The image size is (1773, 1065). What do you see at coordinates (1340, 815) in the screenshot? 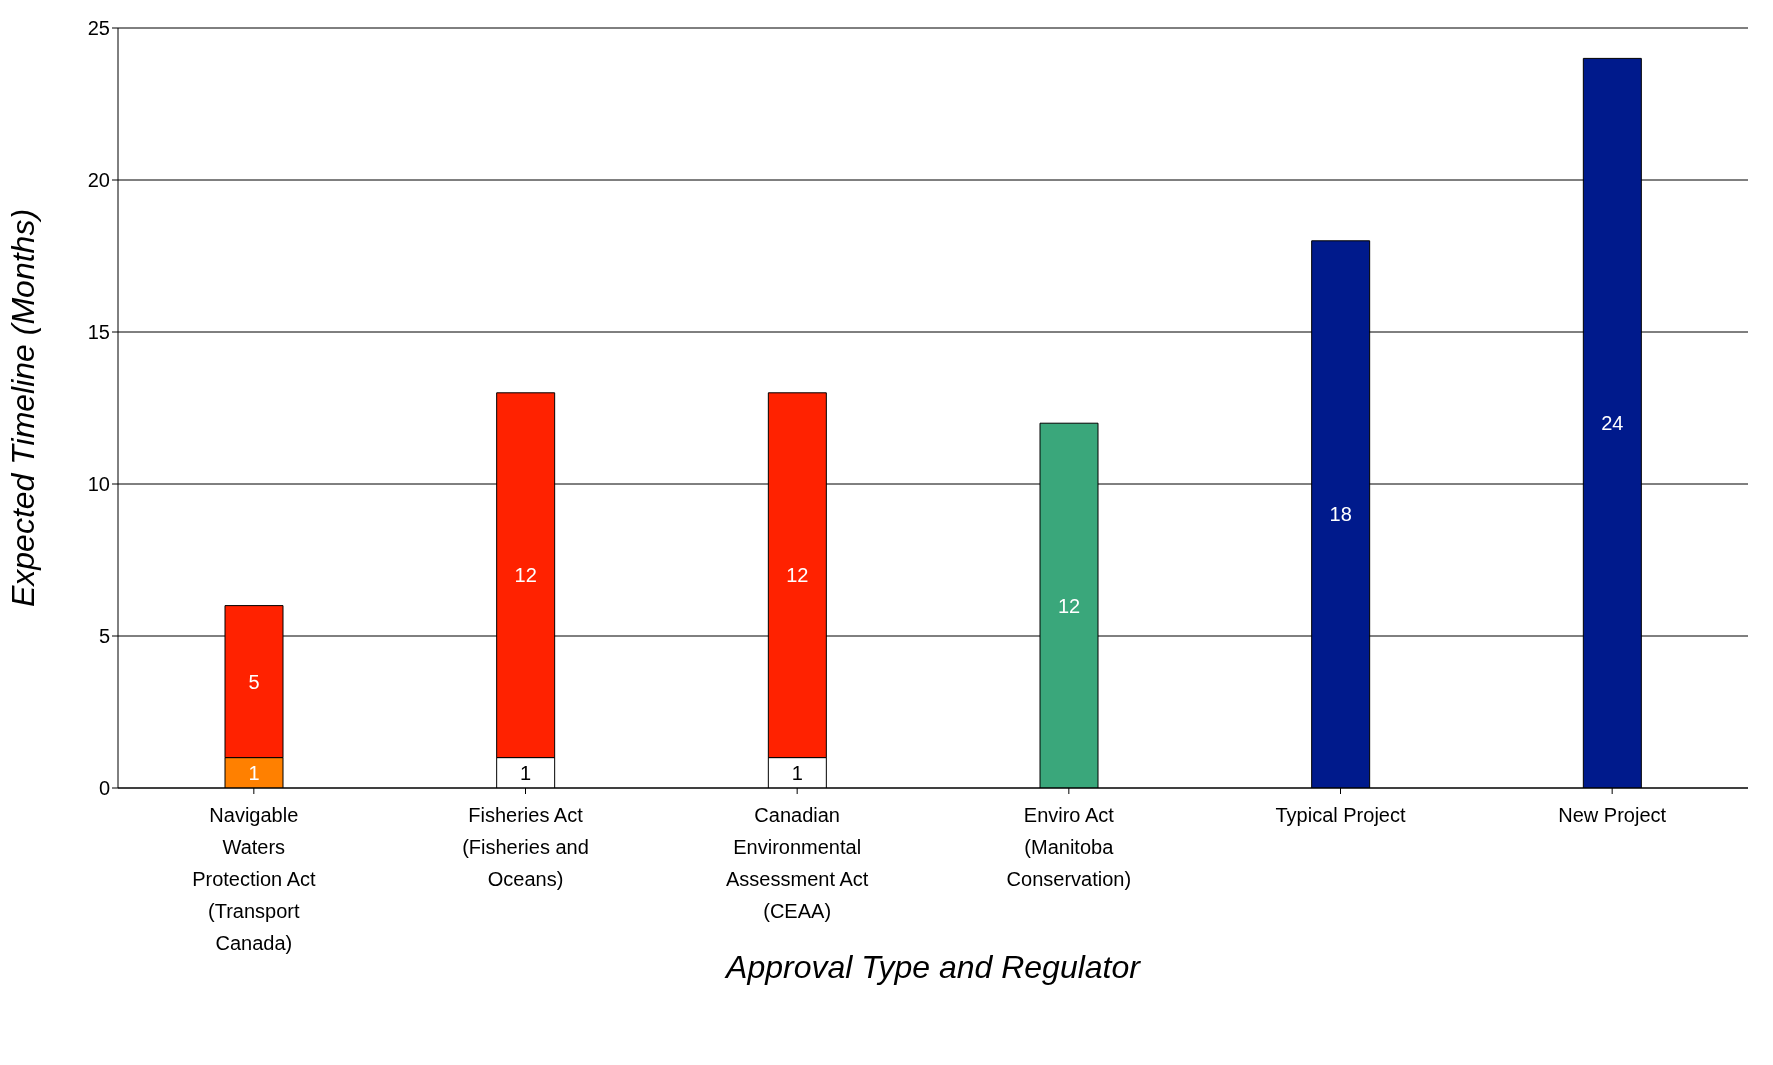
I see `x-tick-label: Typical Project` at bounding box center [1340, 815].